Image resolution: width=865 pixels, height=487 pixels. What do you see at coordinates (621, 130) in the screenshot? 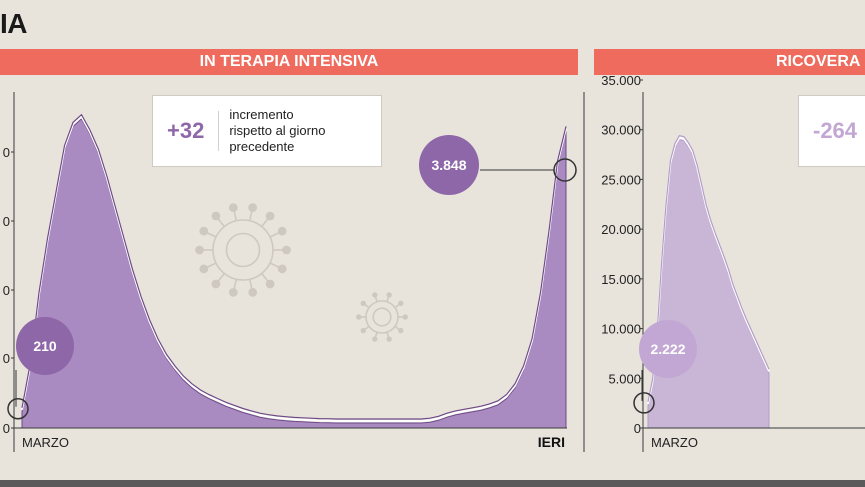
I see `y-tick-label: 30.000` at bounding box center [621, 130].